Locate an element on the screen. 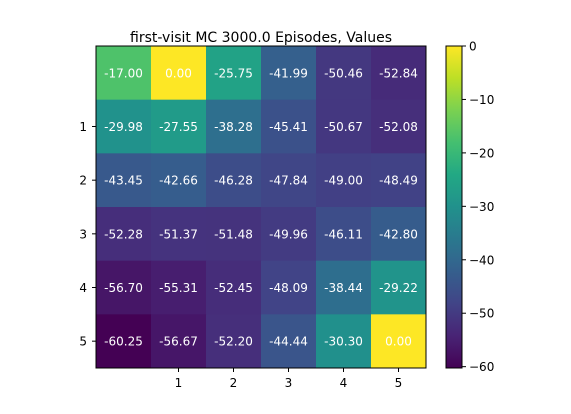 Image resolution: width=571 pixels, height=414 pixels. cell-label-r1-c5: -52.08 is located at coordinates (398, 127).